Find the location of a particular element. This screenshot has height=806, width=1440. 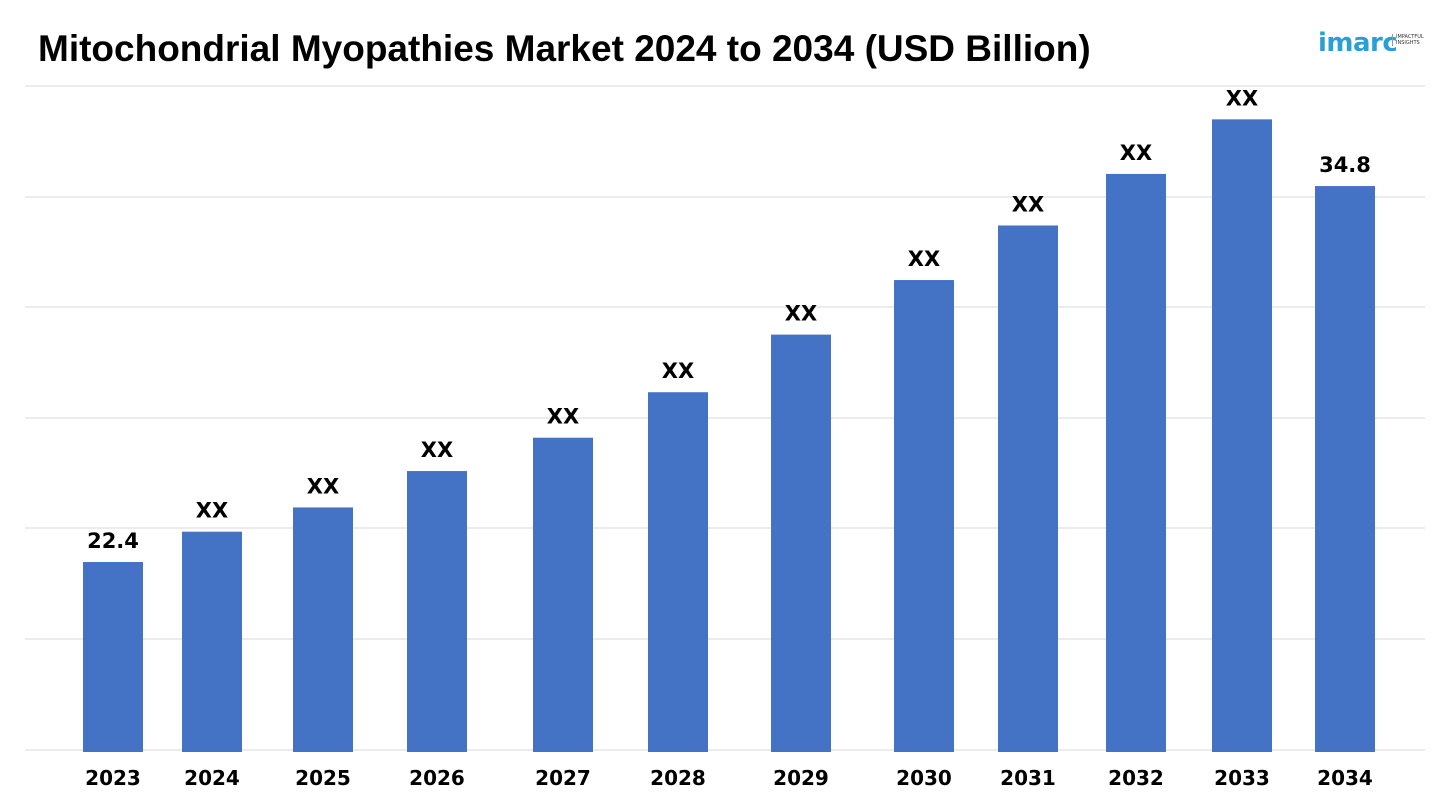

data-label-2026: XX is located at coordinates (437, 450).